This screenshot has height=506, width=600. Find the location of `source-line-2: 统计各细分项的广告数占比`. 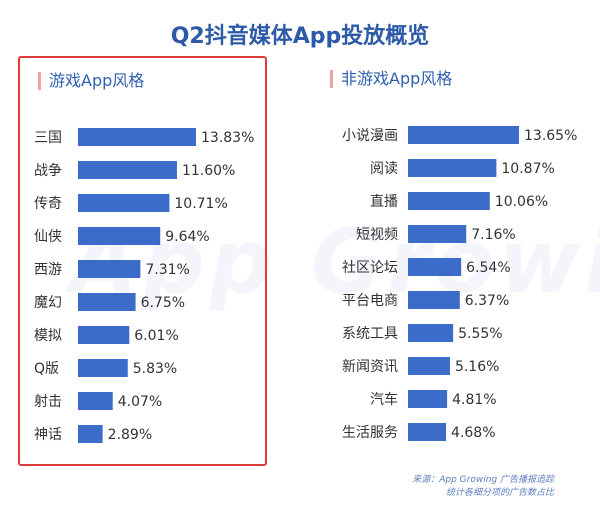

source-line-2: 统计各细分项的广告数占比 is located at coordinates (499, 493).